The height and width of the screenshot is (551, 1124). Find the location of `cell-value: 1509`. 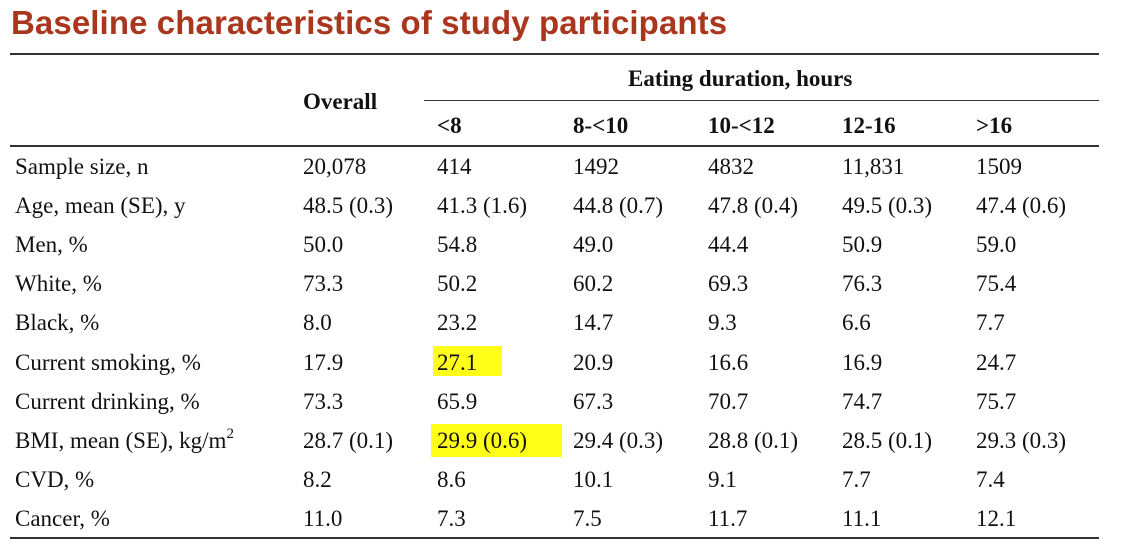

cell-value: 1509 is located at coordinates (999, 166).